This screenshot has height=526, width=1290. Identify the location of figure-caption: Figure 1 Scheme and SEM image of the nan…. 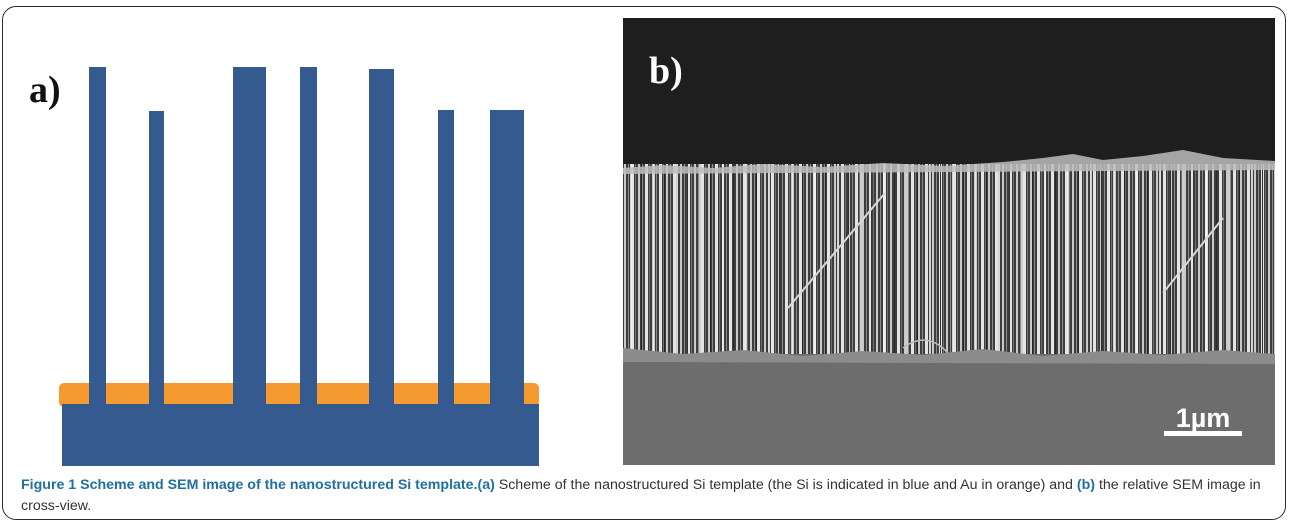
(646, 496).